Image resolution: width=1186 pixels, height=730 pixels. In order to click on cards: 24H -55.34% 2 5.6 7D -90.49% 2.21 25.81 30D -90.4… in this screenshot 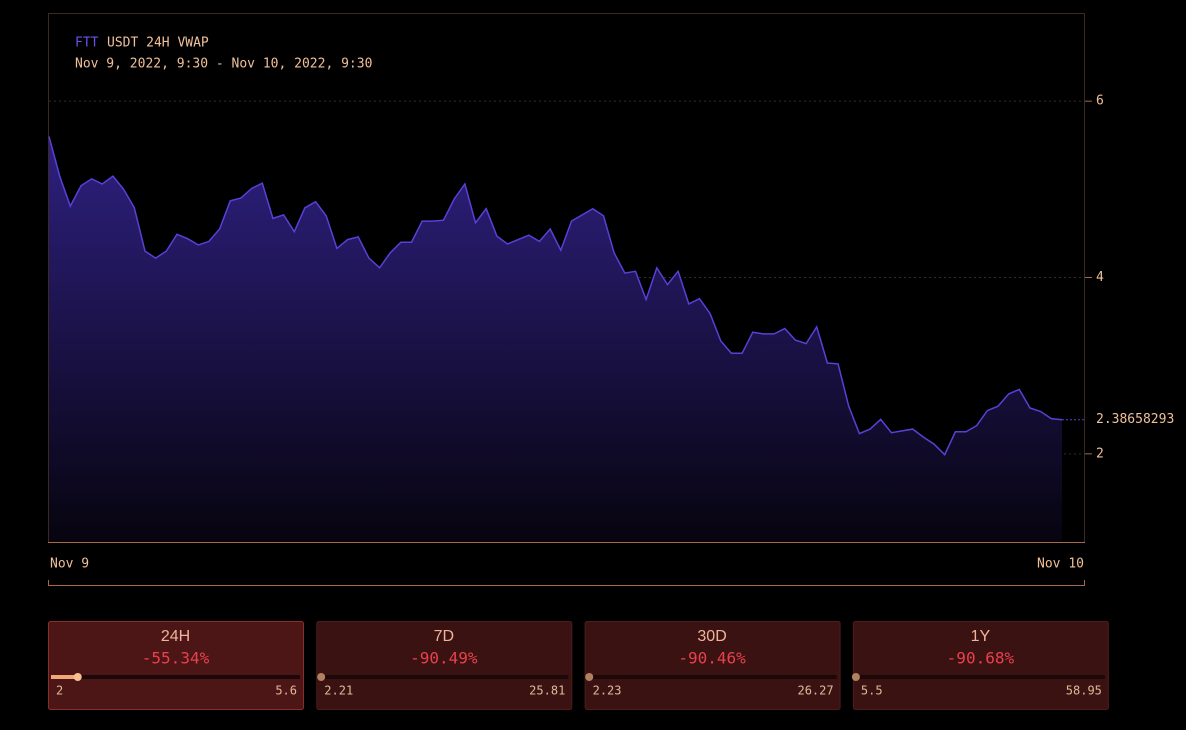, I will do `click(578, 665)`.